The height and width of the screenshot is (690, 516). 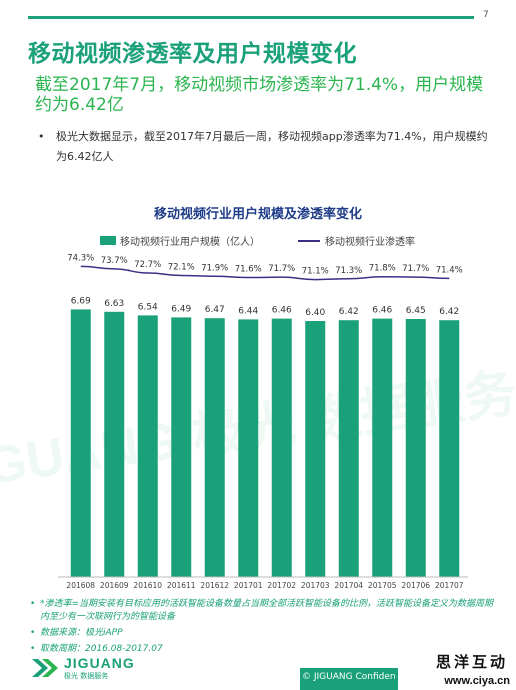 I want to click on bar-label-201612: 6.47, so click(x=215, y=310).